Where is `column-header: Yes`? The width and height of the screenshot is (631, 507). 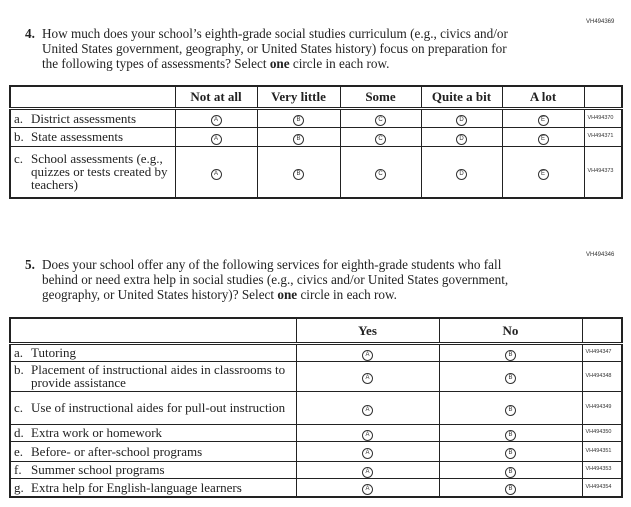 column-header: Yes is located at coordinates (367, 331).